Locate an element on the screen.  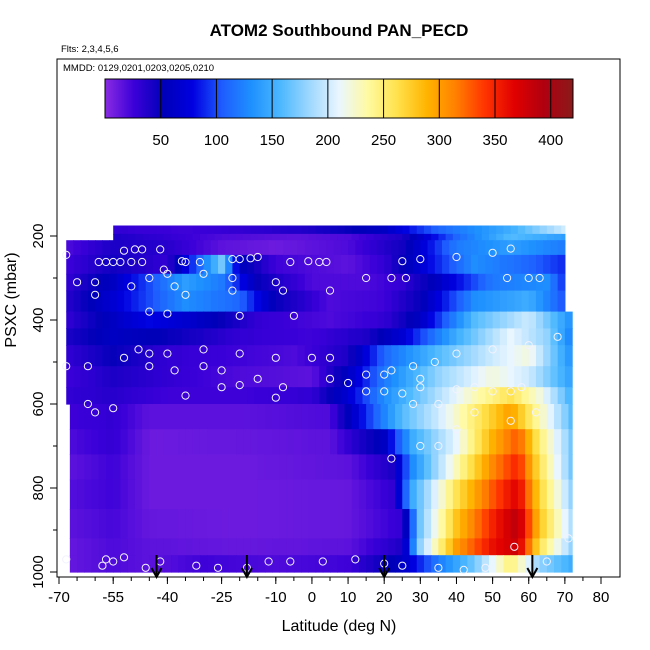
x-tick-label: -25 is located at coordinates (222, 597).